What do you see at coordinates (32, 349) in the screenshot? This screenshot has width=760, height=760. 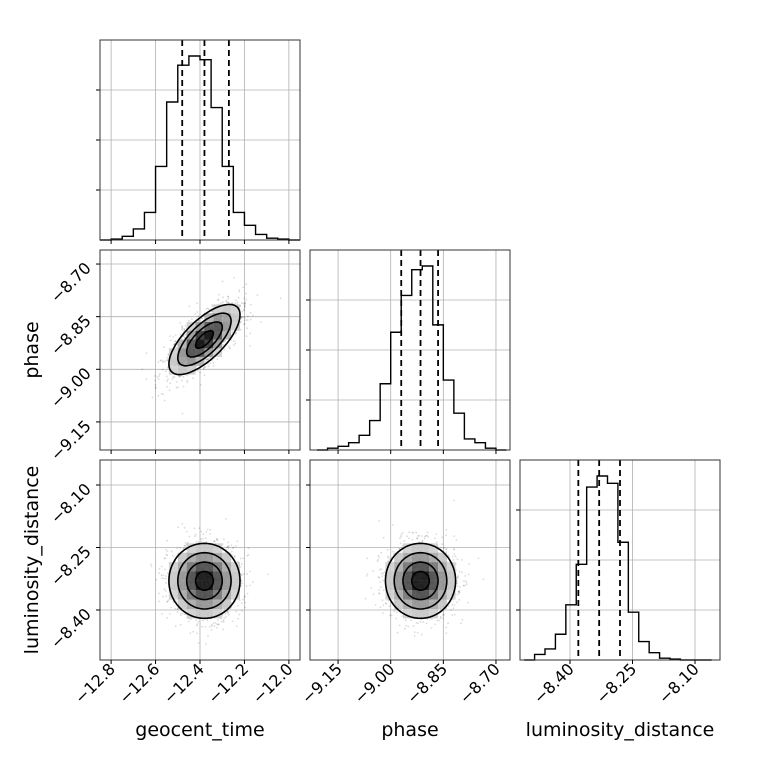 I see `y-axis-label: phase` at bounding box center [32, 349].